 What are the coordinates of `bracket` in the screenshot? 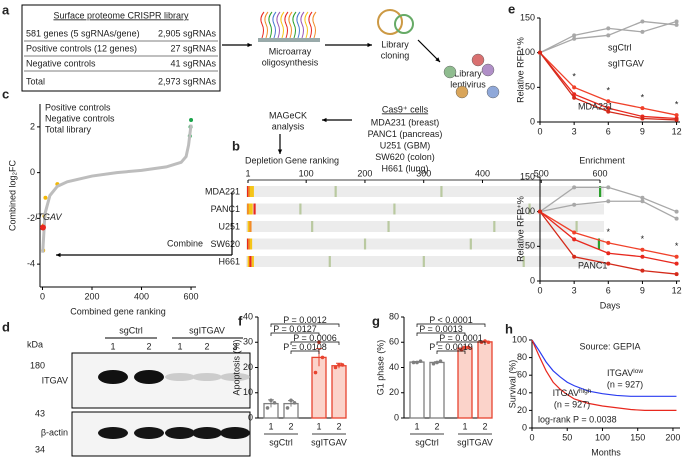 It's located at (305, 325).